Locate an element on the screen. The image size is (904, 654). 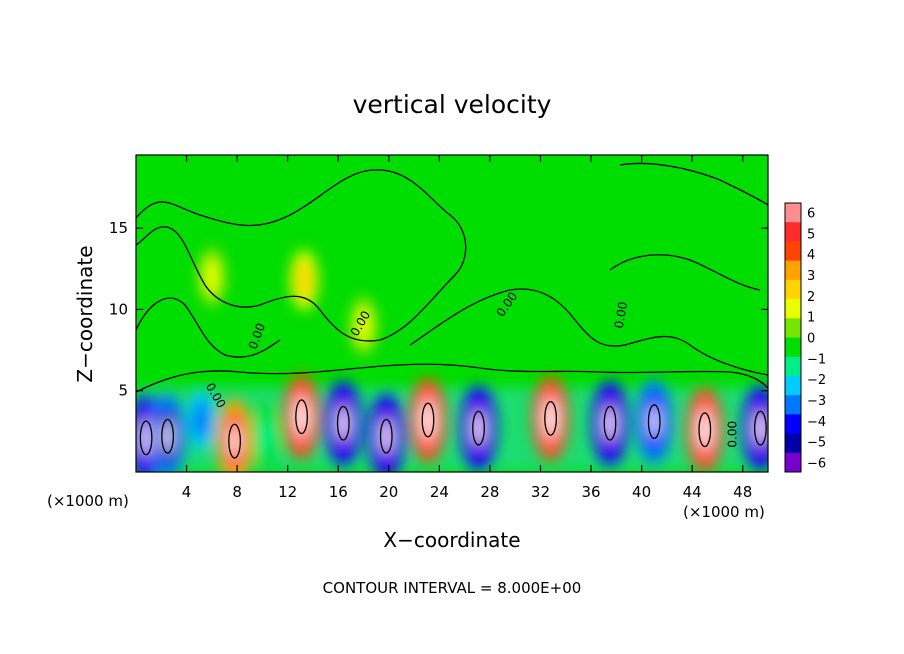
chart-title: vertical velocity is located at coordinates (452, 104).